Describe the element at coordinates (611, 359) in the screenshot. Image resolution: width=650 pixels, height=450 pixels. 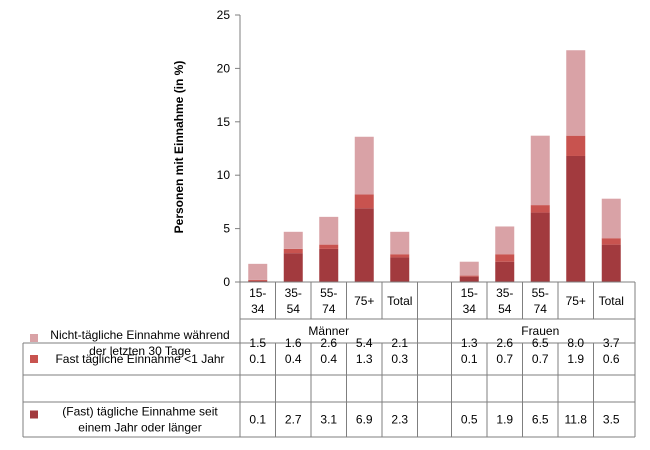
I see `data-label: 0.6` at that location.